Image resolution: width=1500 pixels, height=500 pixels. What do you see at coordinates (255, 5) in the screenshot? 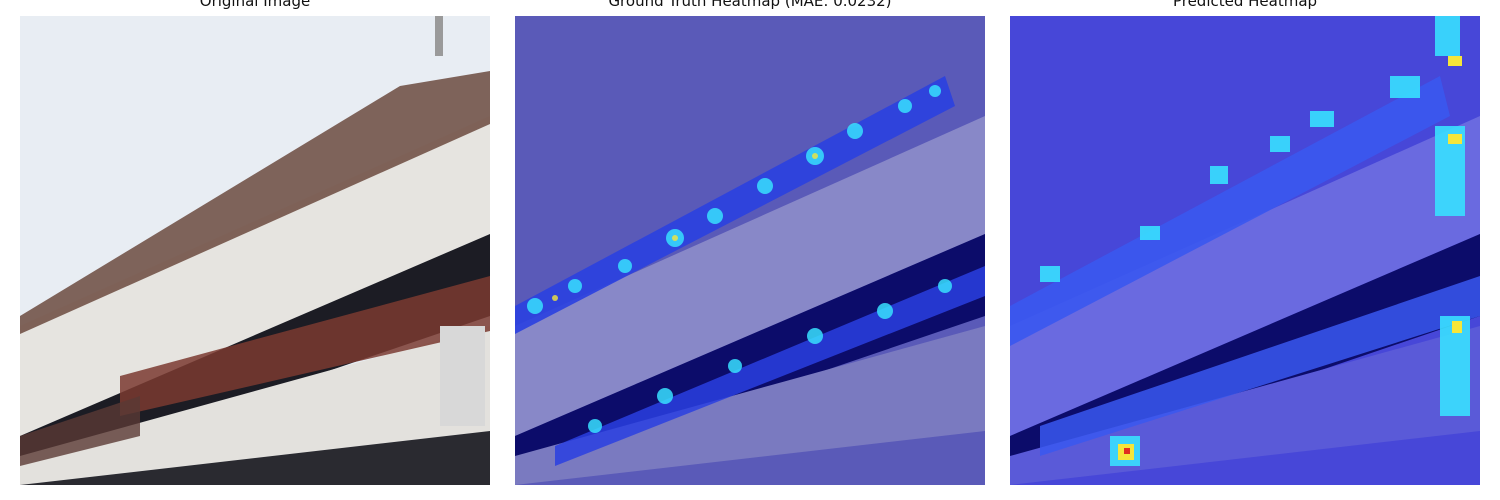
I see `panel-title: Original Image` at bounding box center [255, 5].